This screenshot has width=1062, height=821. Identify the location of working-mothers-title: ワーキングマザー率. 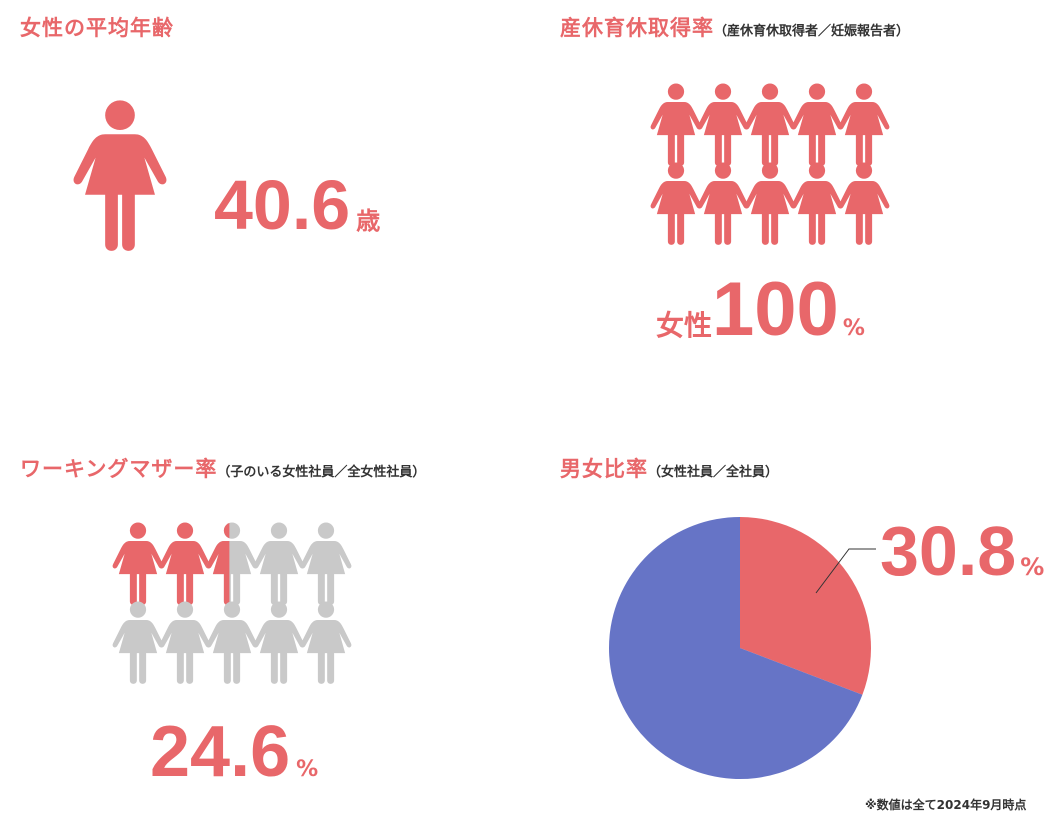
(119, 469).